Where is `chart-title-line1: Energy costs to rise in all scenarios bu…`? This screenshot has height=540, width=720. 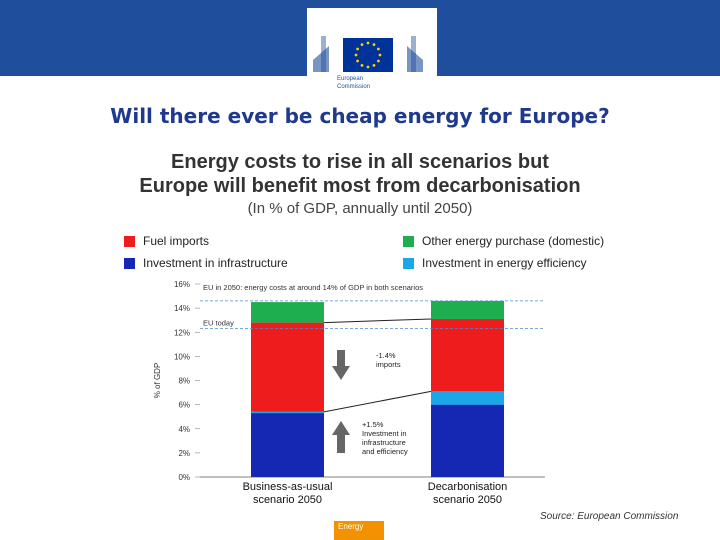
chart-title-line1: Energy costs to rise in all scenarios bu… is located at coordinates (360, 162).